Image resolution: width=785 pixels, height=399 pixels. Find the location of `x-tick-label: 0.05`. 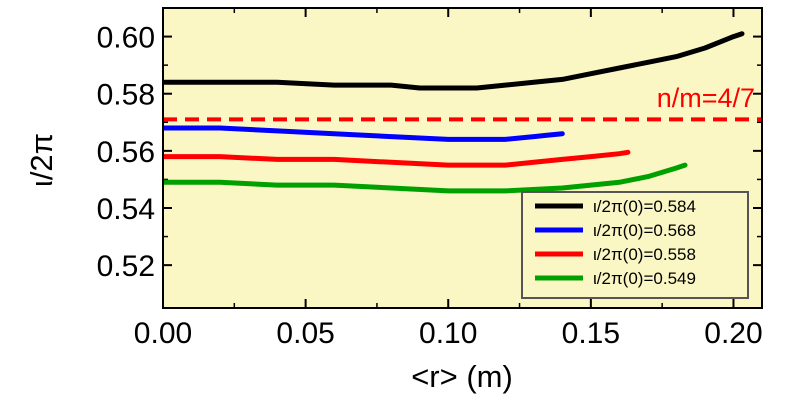

x-tick-label: 0.05 is located at coordinates (305, 333).